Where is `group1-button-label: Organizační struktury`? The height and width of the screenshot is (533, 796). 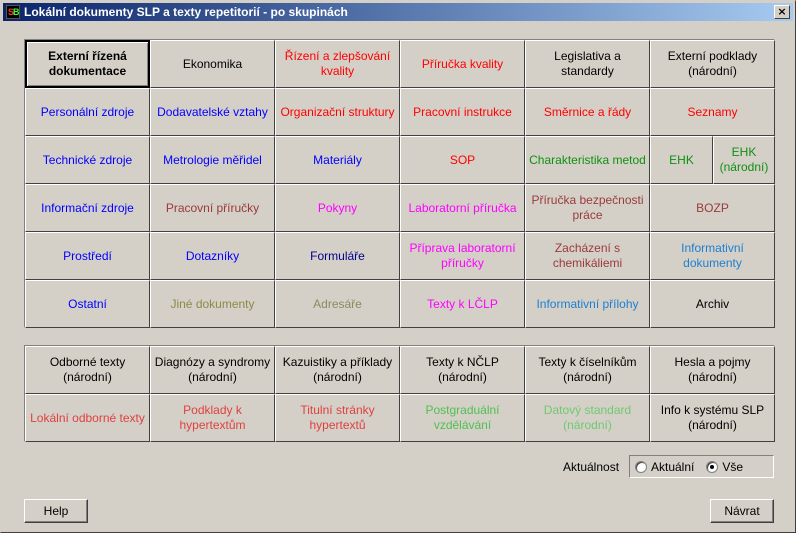 group1-button-label: Organizační struktury is located at coordinates (337, 111).